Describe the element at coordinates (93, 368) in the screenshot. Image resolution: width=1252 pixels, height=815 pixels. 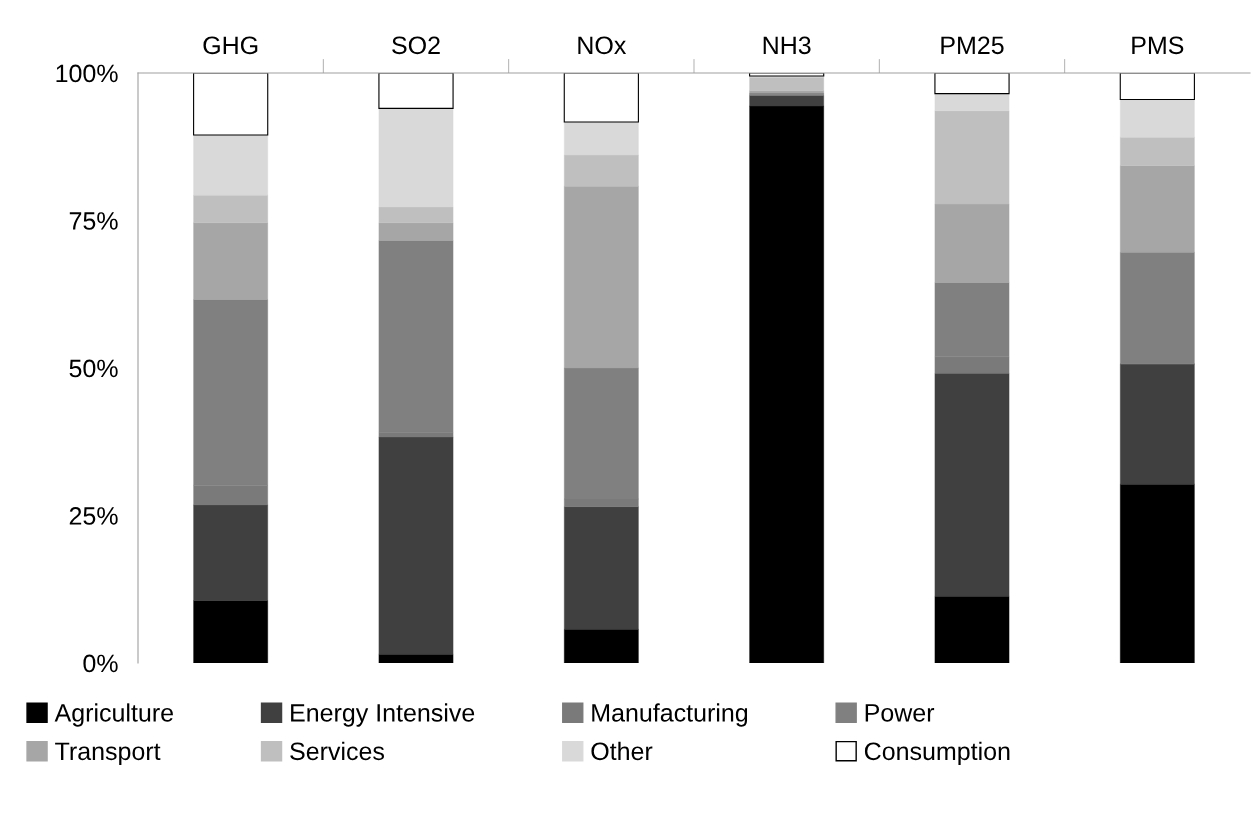
I see `y-tick-label: 50%` at that location.